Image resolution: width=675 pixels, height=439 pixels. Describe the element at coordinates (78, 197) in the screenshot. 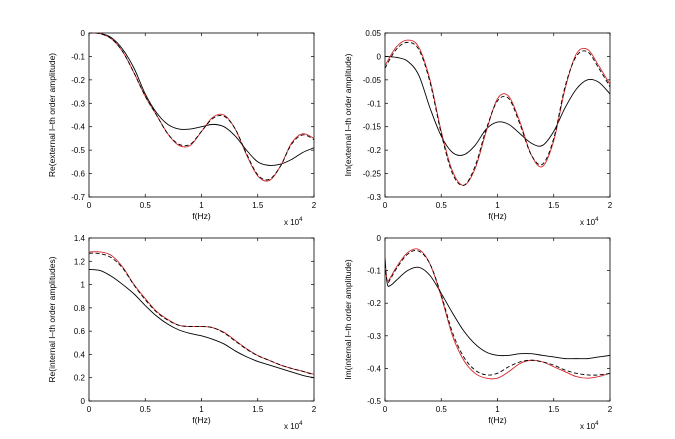

I see `y-tick-label: -0.7` at that location.